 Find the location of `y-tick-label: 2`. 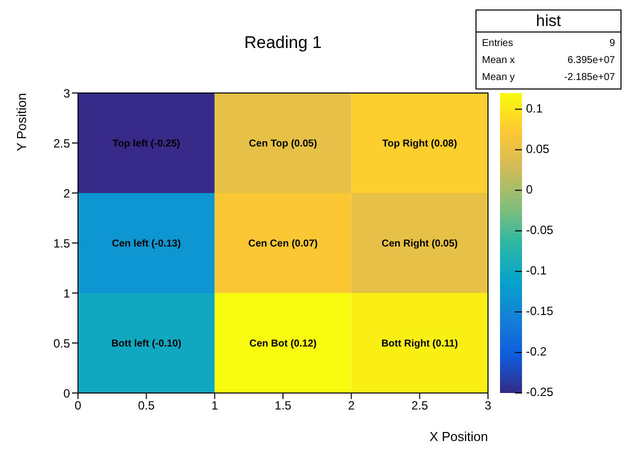

y-tick-label: 2 is located at coordinates (66, 193).